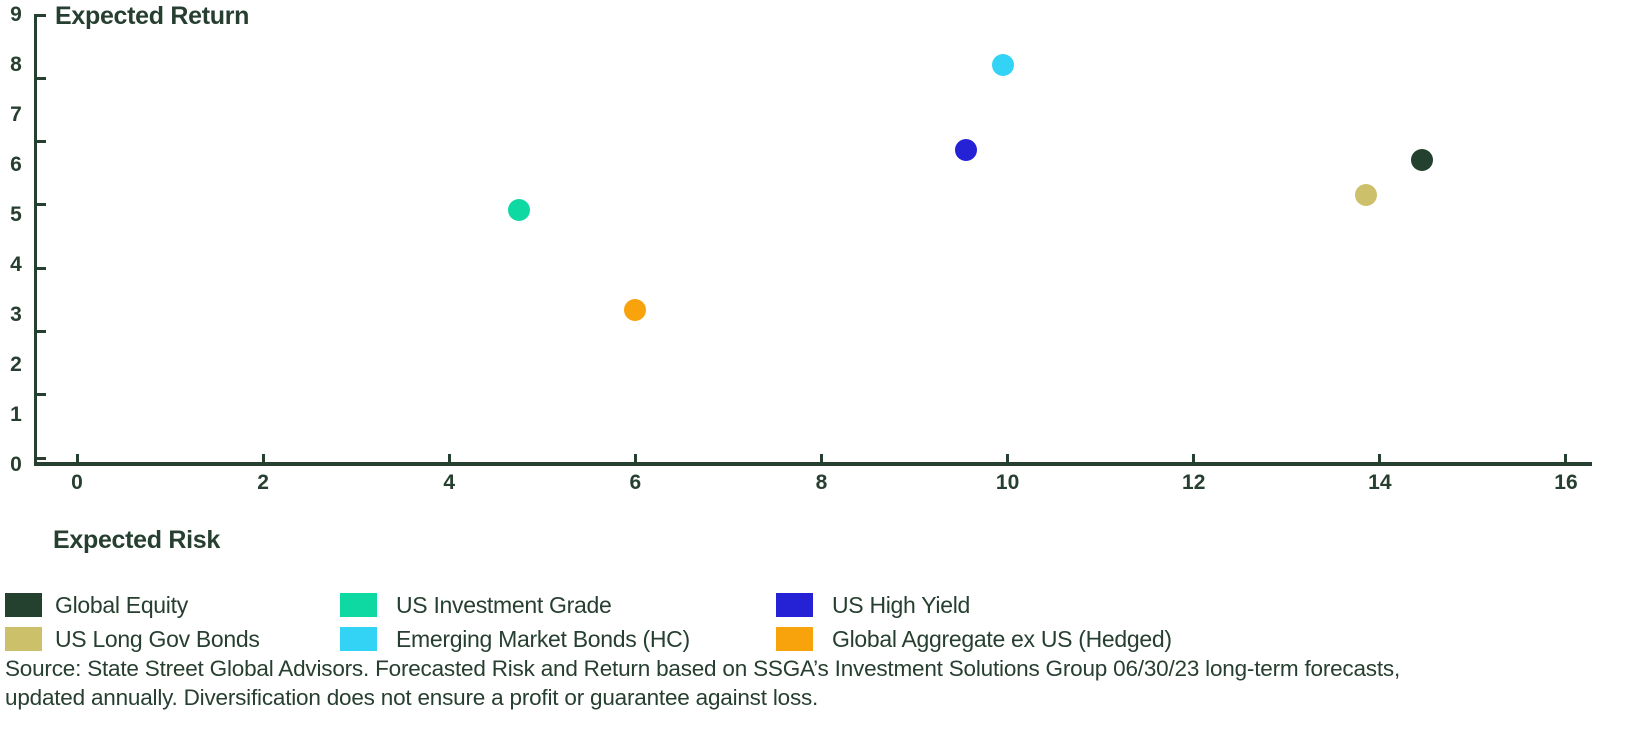 Image resolution: width=1626 pixels, height=744 pixels. What do you see at coordinates (821, 482) in the screenshot?
I see `x-tick-label: 8` at bounding box center [821, 482].